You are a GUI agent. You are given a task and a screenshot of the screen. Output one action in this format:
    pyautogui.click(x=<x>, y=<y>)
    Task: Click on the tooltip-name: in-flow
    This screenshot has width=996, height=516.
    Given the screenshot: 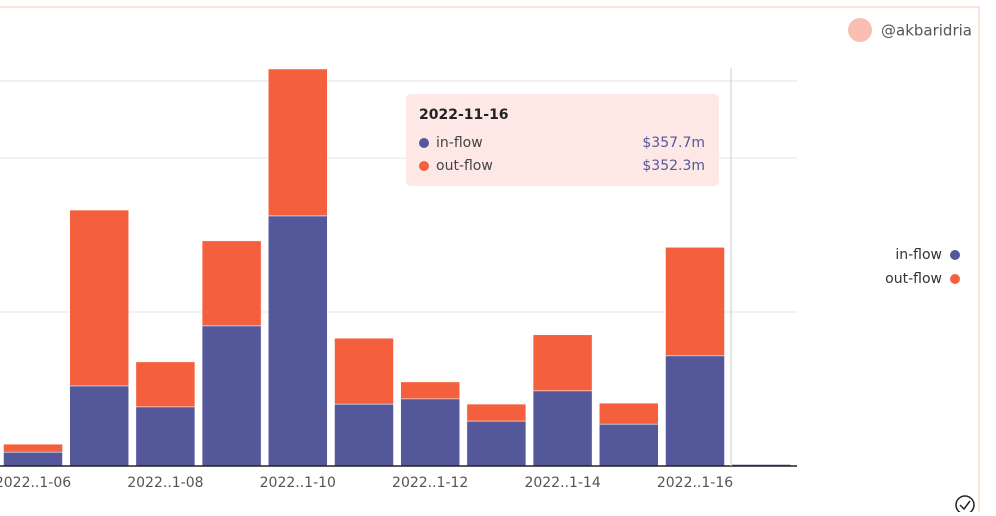 What is the action you would take?
    pyautogui.click(x=459, y=143)
    